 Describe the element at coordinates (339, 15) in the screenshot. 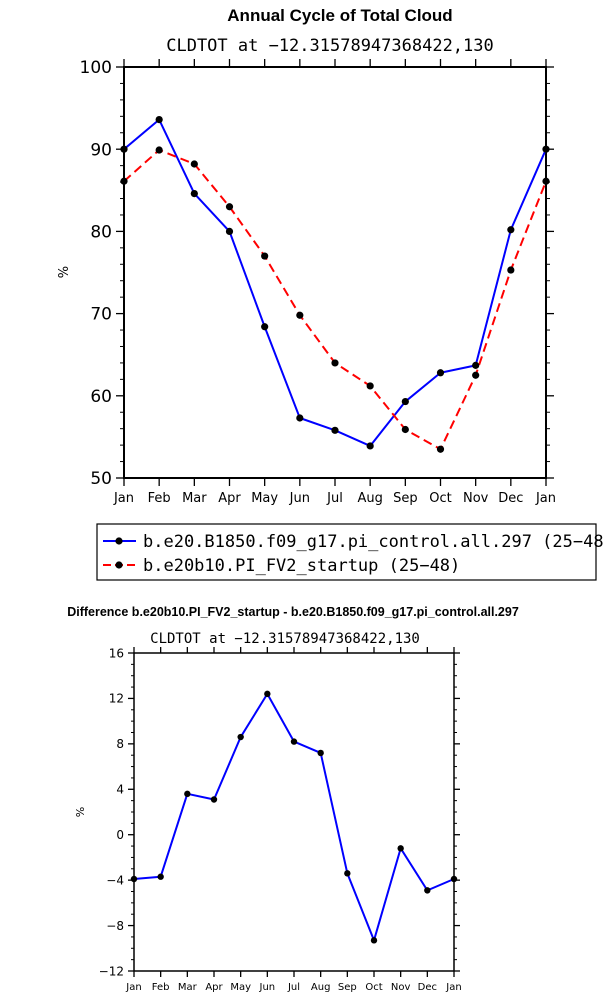

I see `chart1-title: Annual Cycle of Total Cloud` at that location.